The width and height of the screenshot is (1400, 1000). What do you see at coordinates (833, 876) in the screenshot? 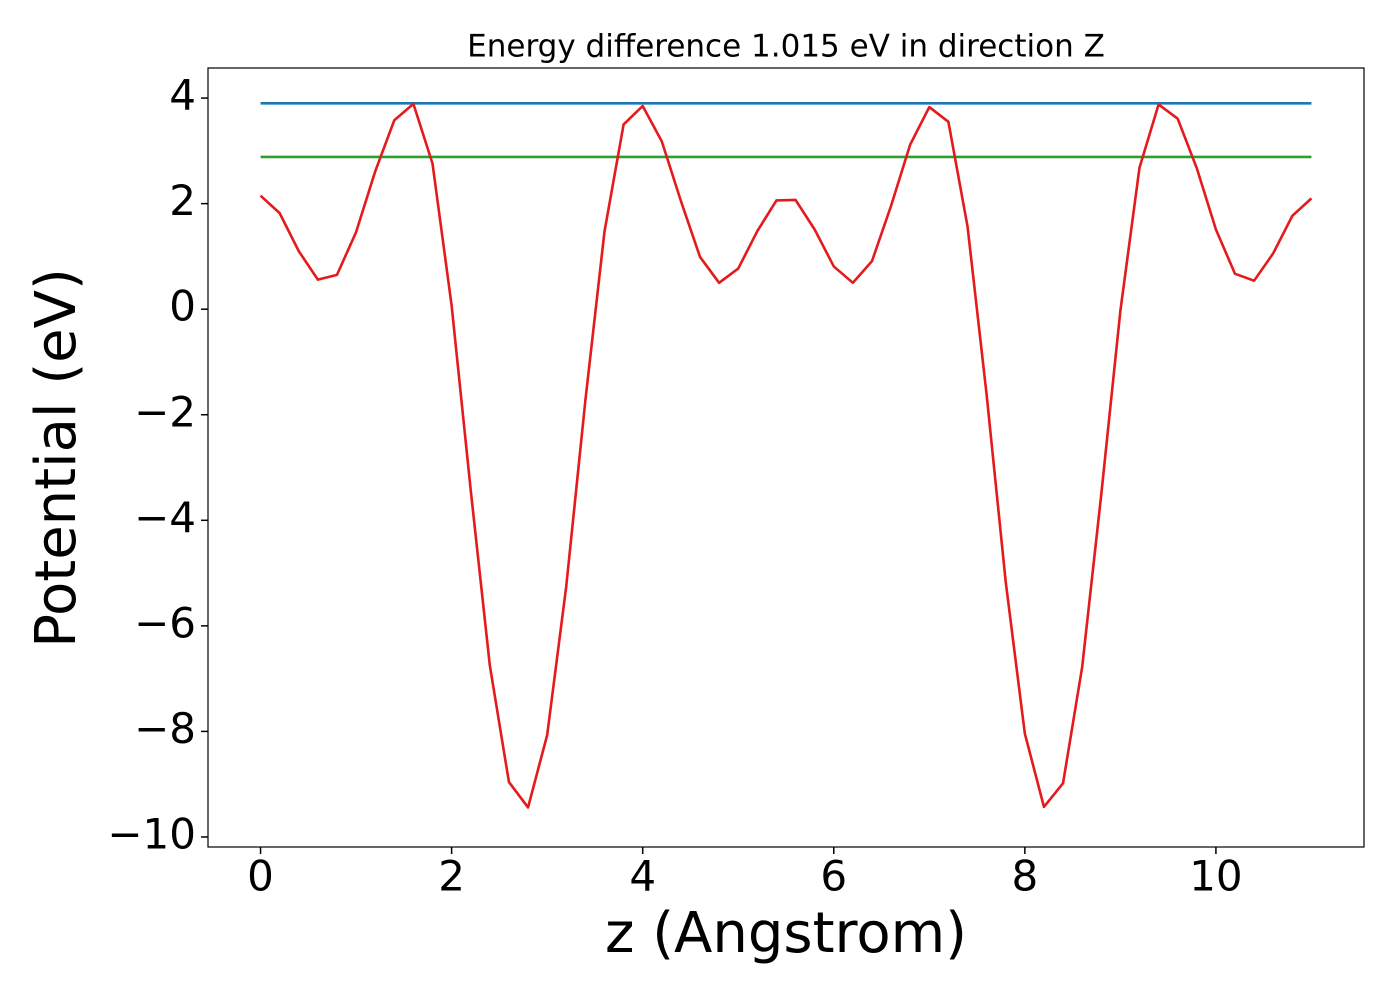
I see `x-tick-label: 6` at bounding box center [833, 876].